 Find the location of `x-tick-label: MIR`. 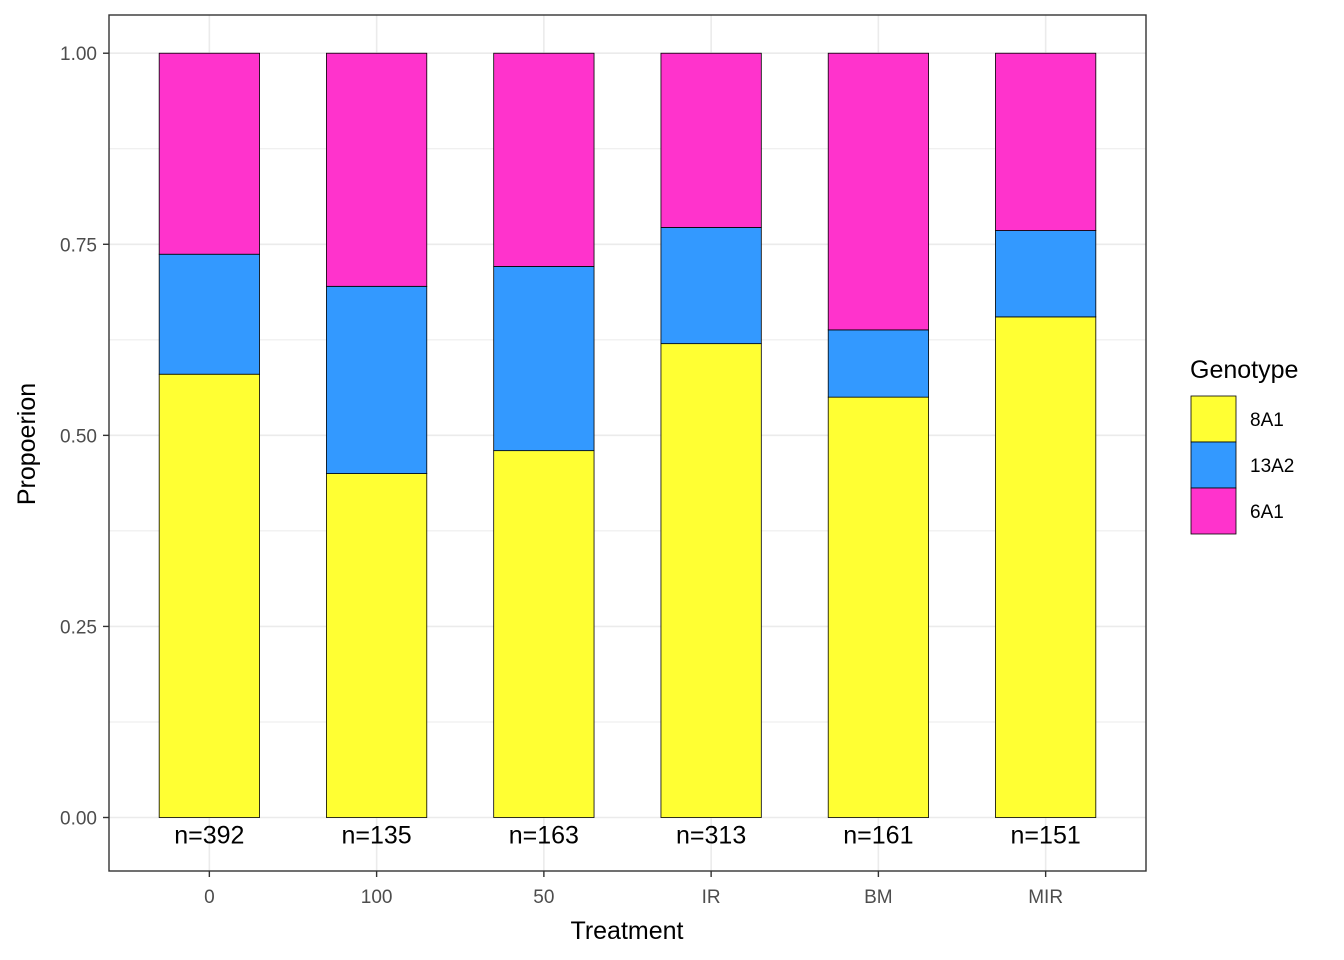

x-tick-label: MIR is located at coordinates (1045, 897).